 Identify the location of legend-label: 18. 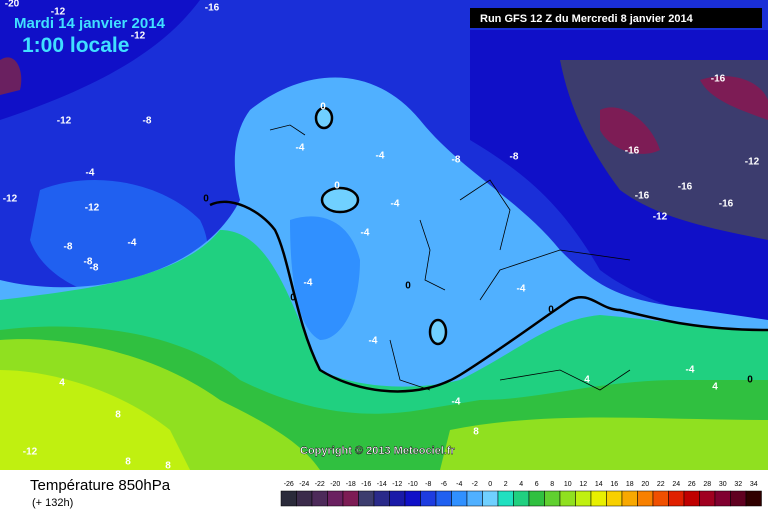
(630, 484).